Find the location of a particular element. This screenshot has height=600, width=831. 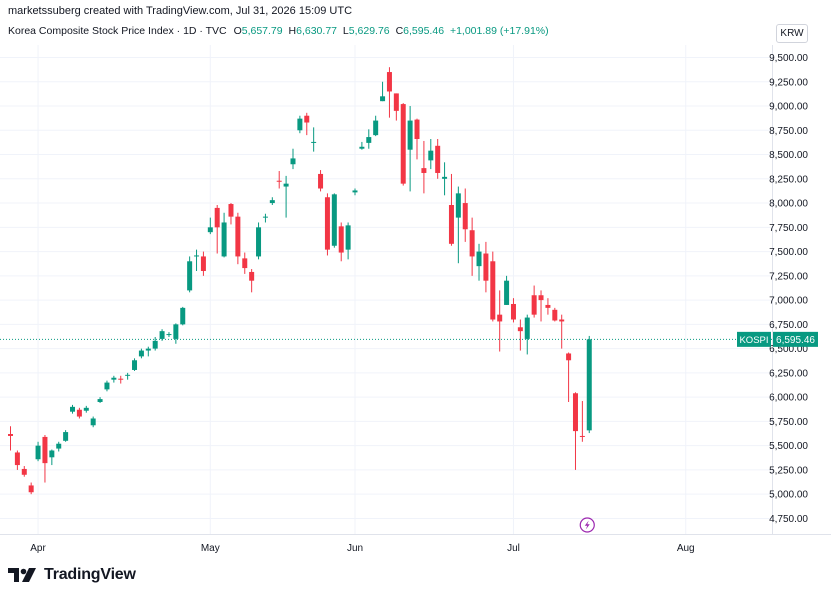

price-tick-label: 6,500.00 is located at coordinates (788, 349).